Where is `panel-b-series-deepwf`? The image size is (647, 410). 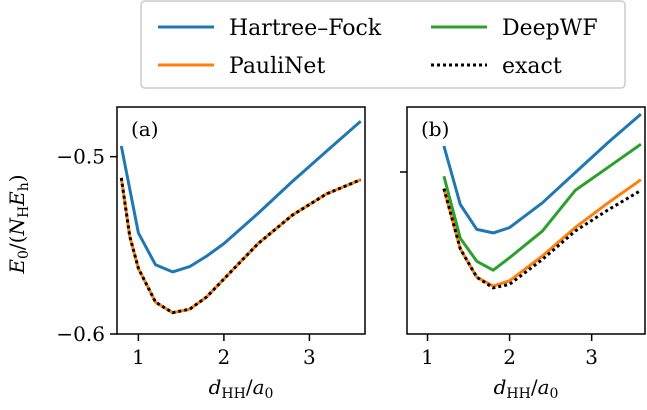 panel-b-series-deepwf is located at coordinates (542, 207).